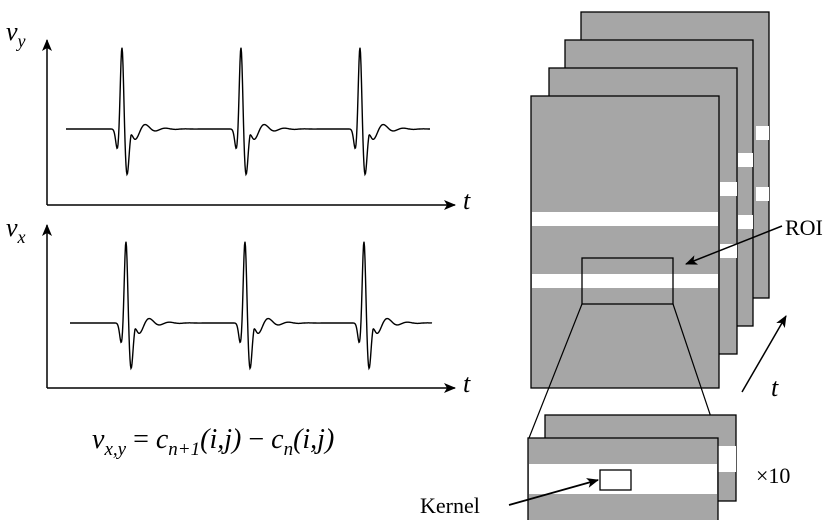 The image size is (838, 520). Describe the element at coordinates (251, 306) in the screenshot. I see `bottom-plot-waveform` at that location.